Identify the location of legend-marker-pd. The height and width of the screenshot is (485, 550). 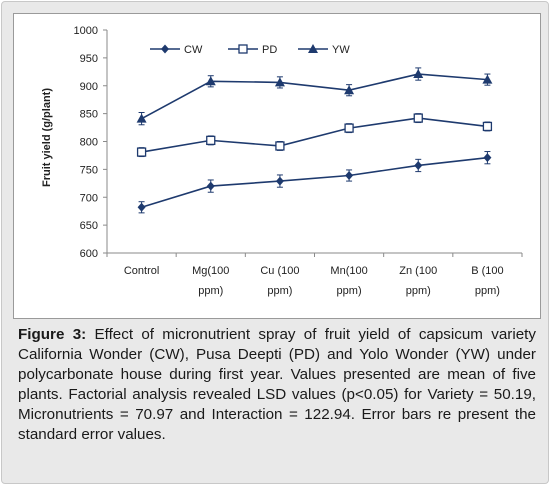
(243, 49).